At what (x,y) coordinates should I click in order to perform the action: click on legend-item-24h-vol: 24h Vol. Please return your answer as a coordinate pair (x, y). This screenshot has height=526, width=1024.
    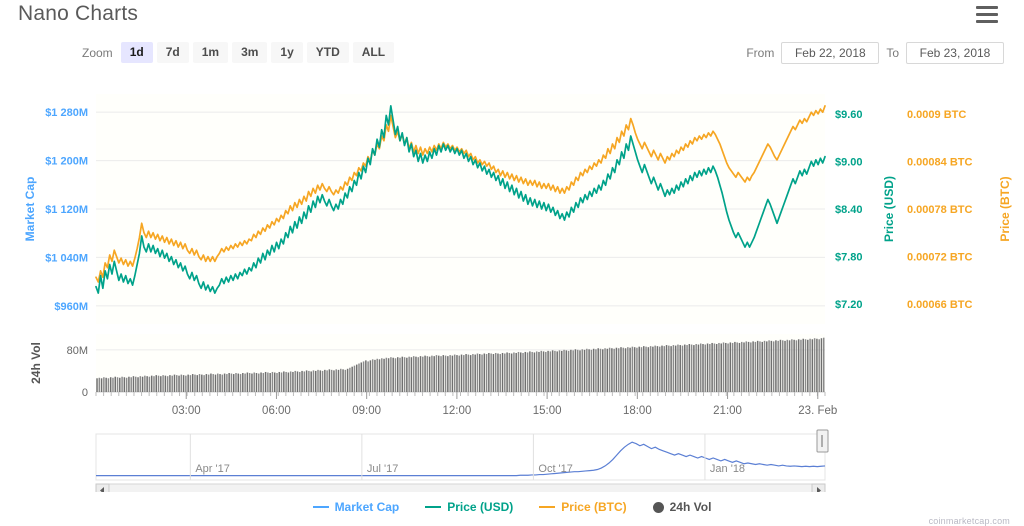
    Looking at the image, I should click on (681, 507).